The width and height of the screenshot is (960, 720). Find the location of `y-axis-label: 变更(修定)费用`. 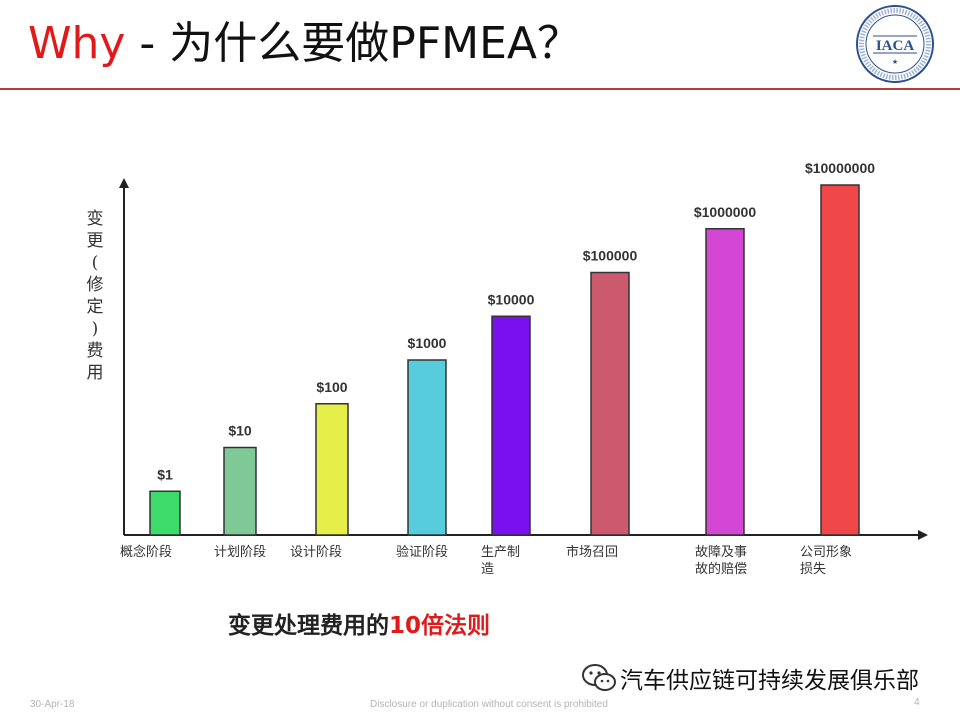

y-axis-label: 变更(修定)费用 is located at coordinates (95, 296).